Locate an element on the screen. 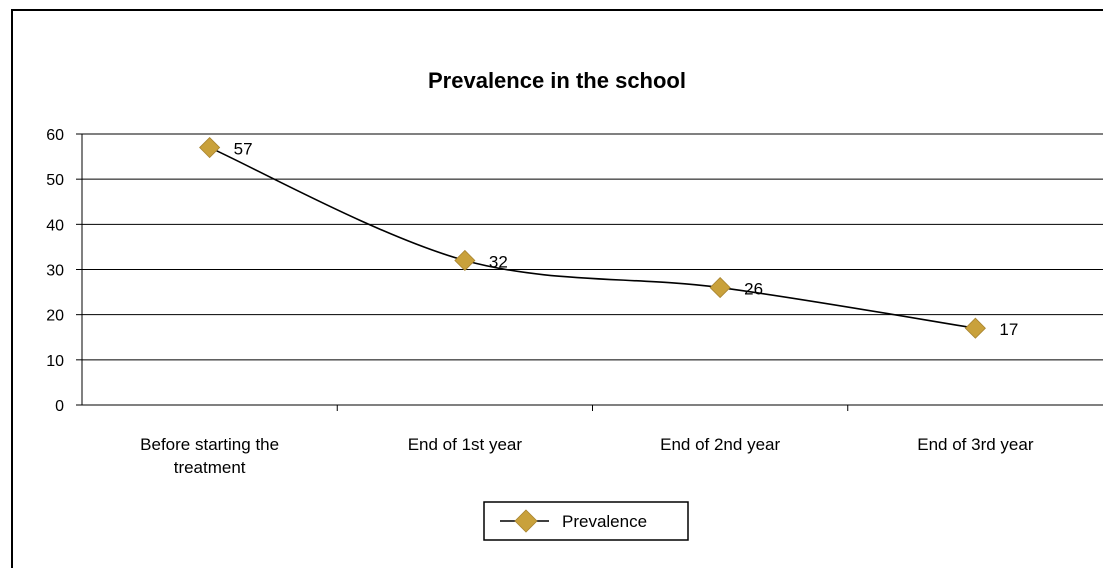 This screenshot has width=1103, height=573. x-category-label: End of 2nd year is located at coordinates (720, 444).